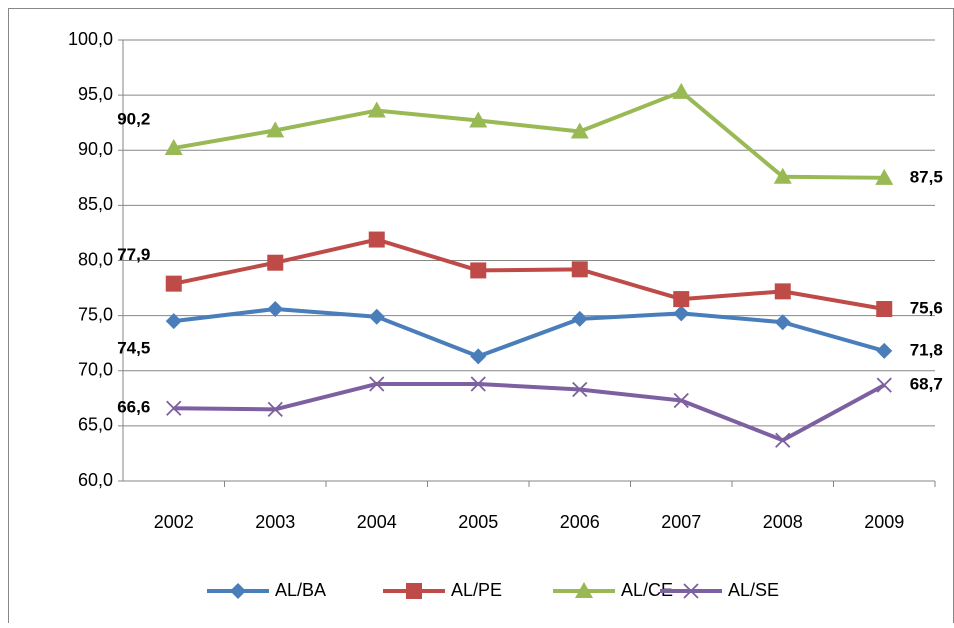  I want to click on value-label: 74,5, so click(133, 348).